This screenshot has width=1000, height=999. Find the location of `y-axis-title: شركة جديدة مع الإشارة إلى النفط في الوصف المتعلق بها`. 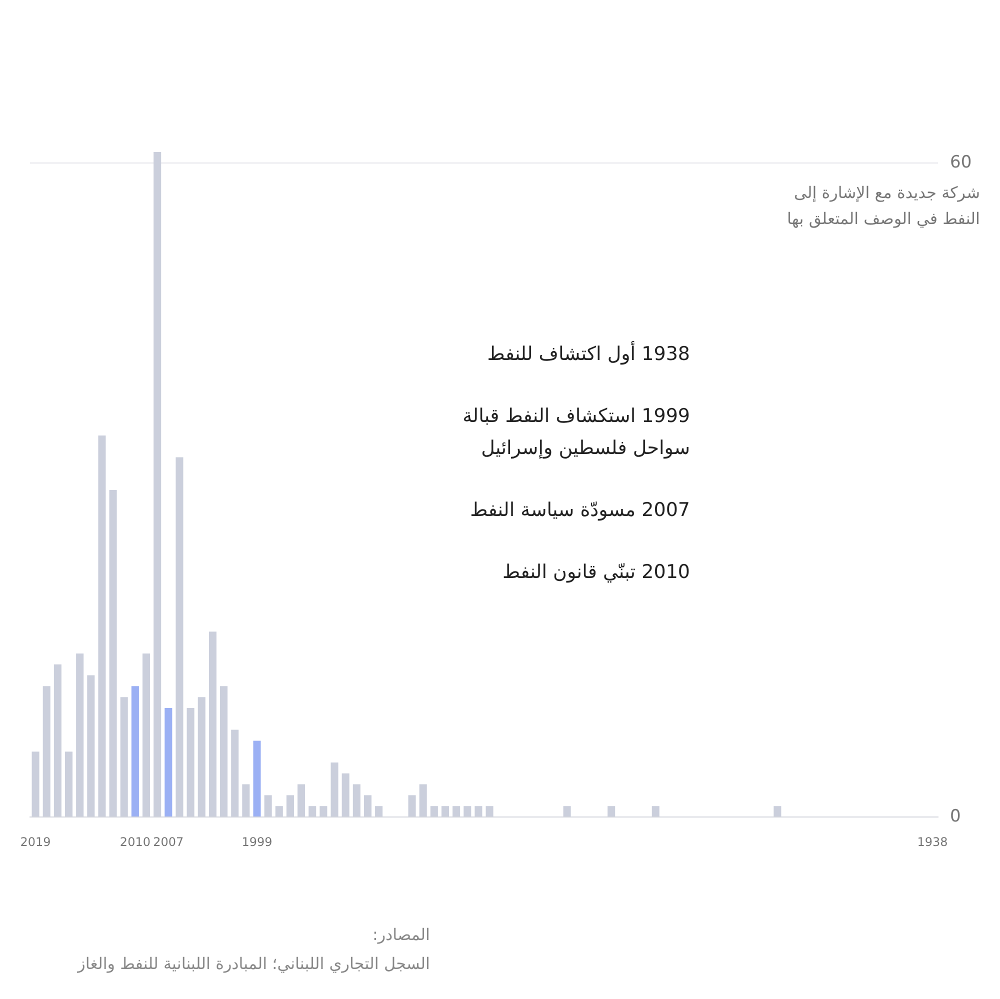

y-axis-title: شركة جديدة مع الإشارة إلى النفط في الوصف المتعلق بها is located at coordinates (883, 206).